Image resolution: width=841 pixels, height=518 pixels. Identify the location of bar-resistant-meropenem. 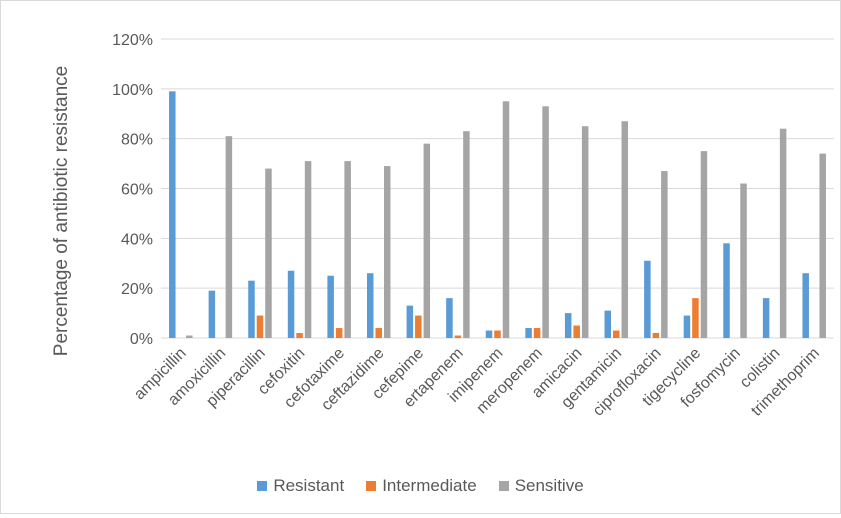
(528, 333).